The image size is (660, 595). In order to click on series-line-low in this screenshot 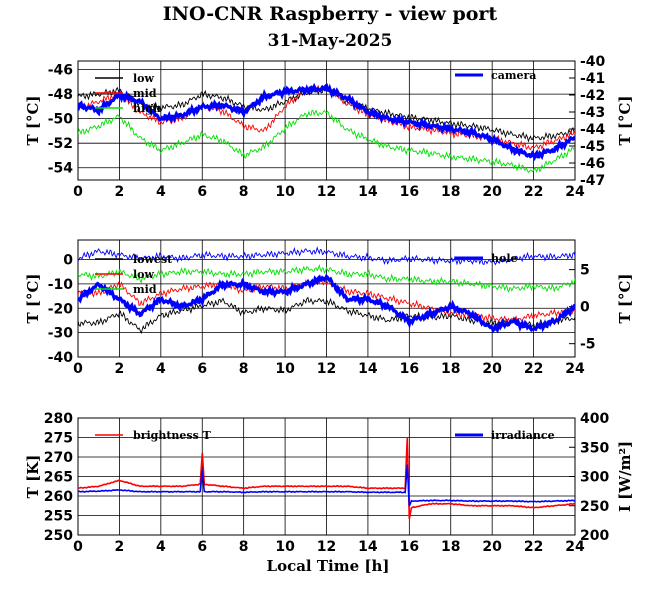, I will do `click(326, 301)`.